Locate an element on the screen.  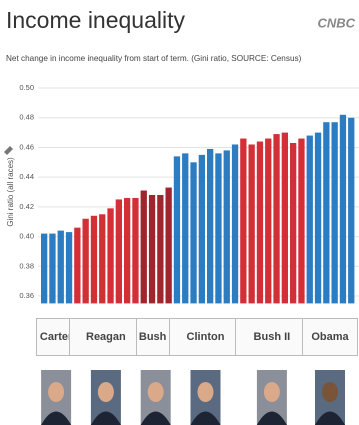
logo: CNBC is located at coordinates (336, 22).